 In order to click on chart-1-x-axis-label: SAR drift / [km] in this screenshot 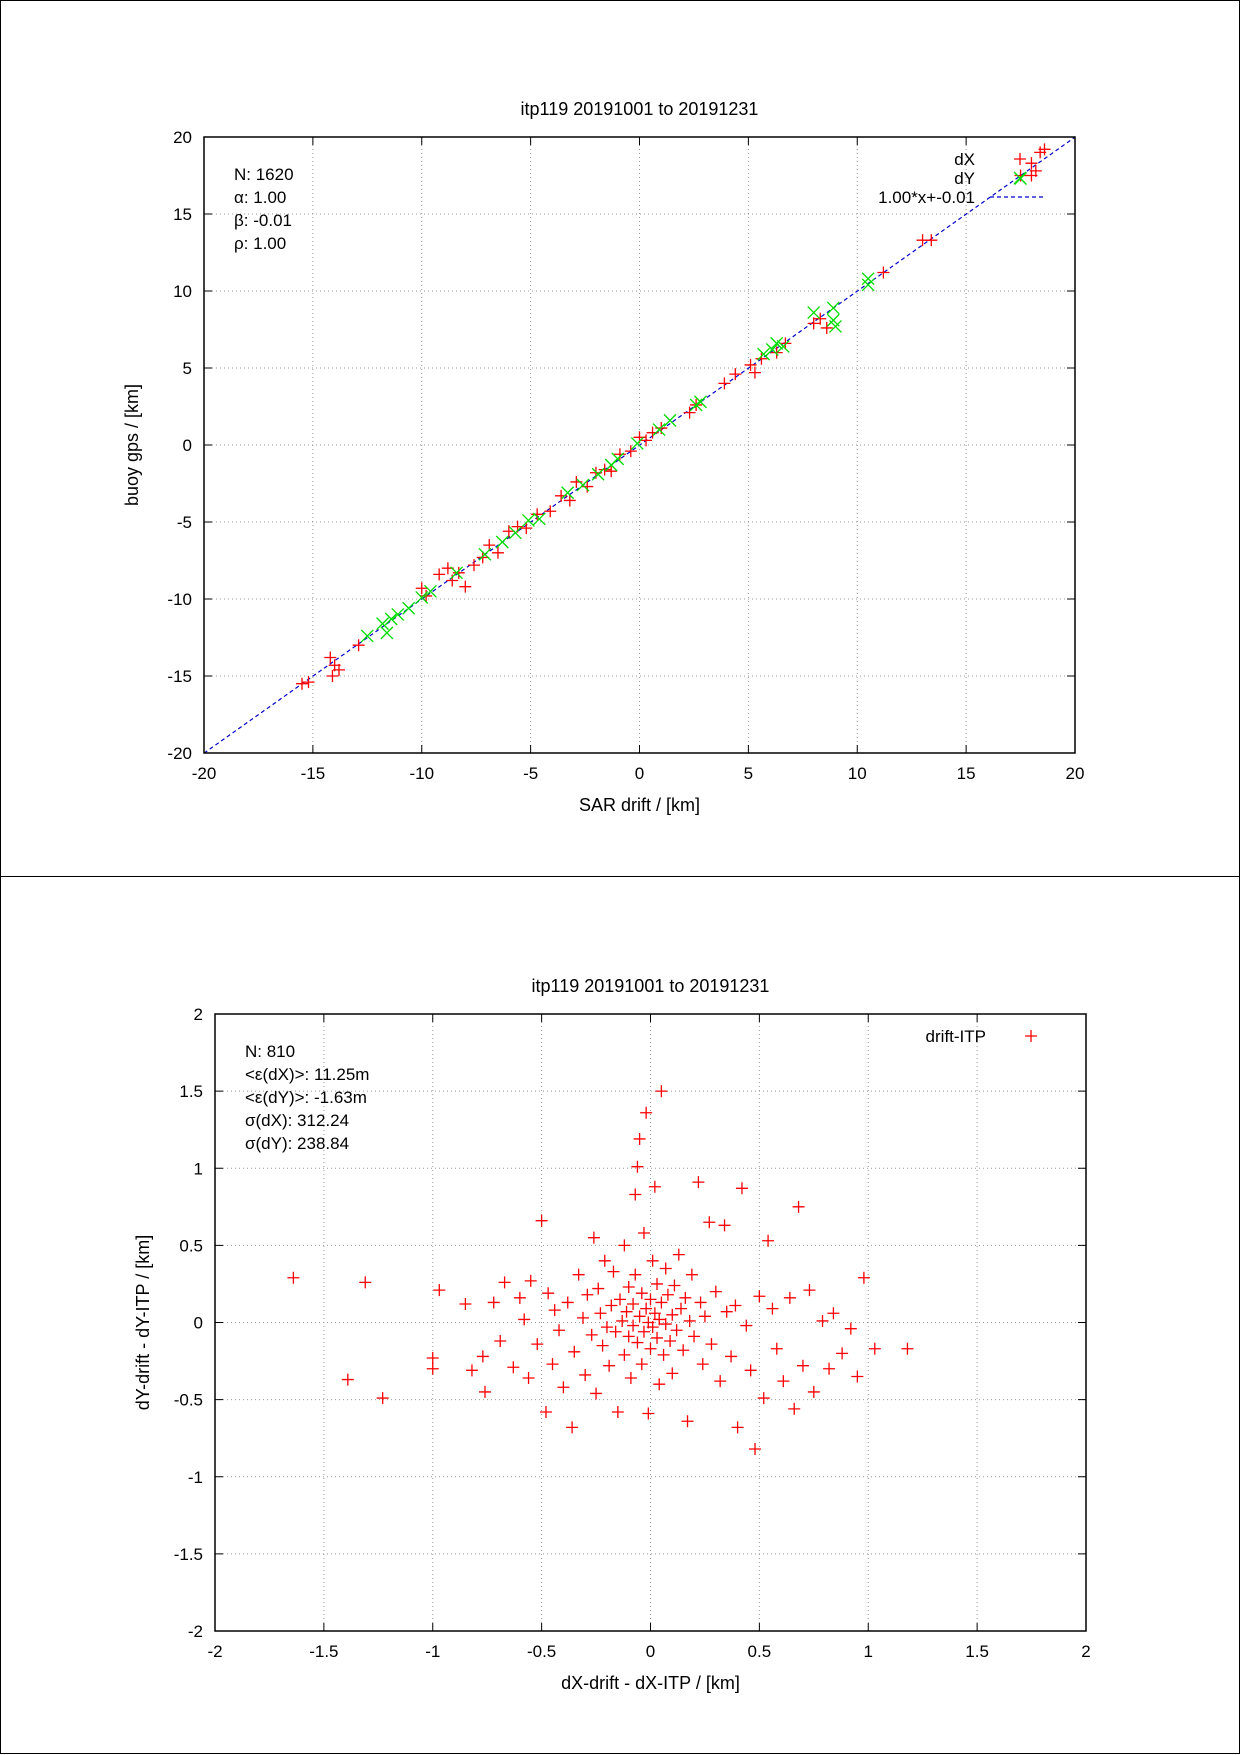, I will do `click(639, 805)`.